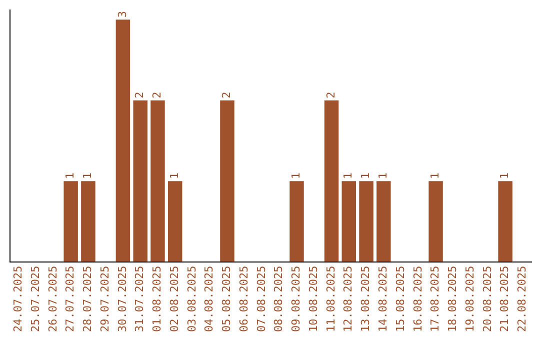  Describe the element at coordinates (139, 299) in the screenshot. I see `x-tick-label: 31.07.2025` at that location.